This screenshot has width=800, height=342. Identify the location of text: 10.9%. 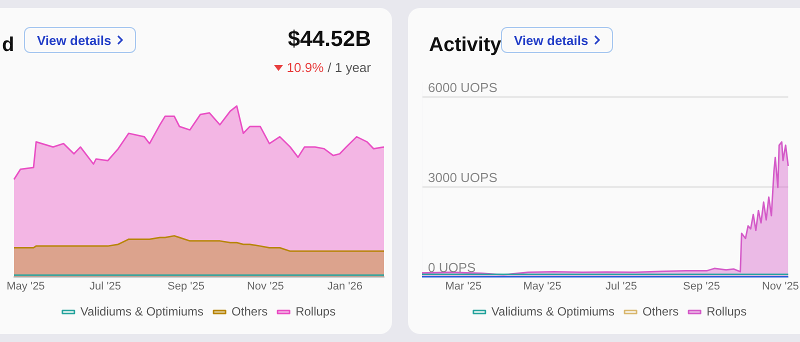
(305, 67).